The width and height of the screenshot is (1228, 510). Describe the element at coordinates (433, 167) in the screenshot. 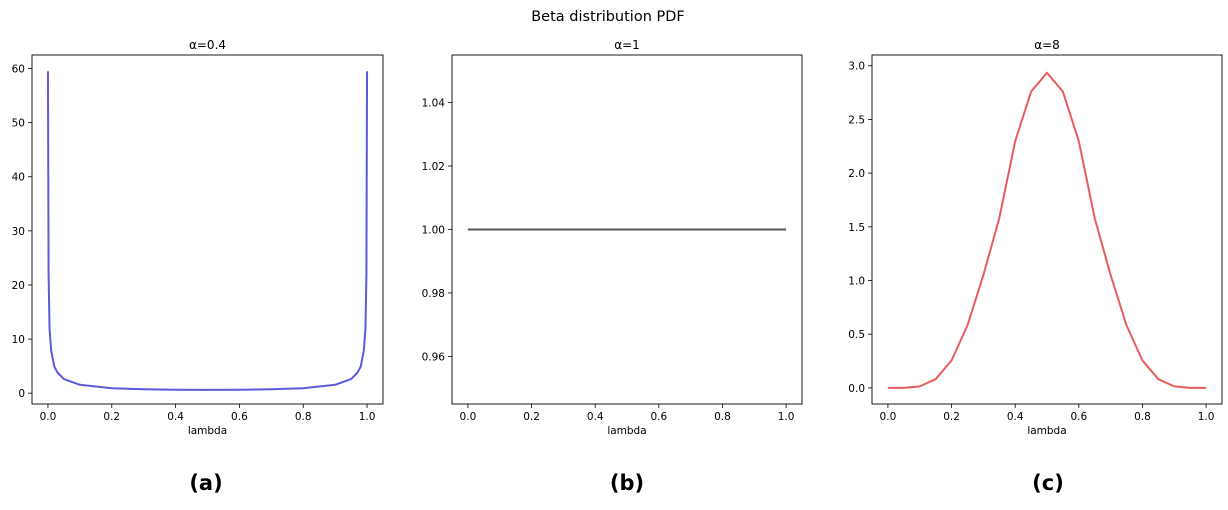

I see `y-tick-label-b: 1.02` at that location.